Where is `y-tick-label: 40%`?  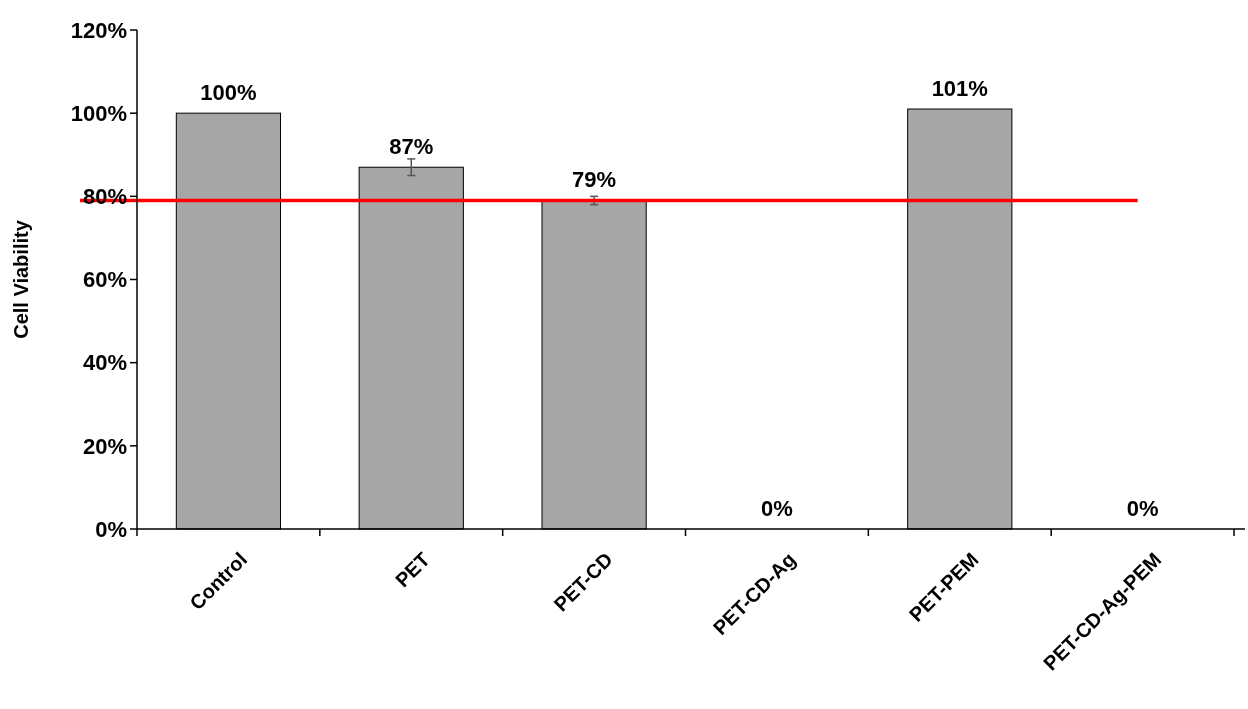
y-tick-label: 40% is located at coordinates (104, 363).